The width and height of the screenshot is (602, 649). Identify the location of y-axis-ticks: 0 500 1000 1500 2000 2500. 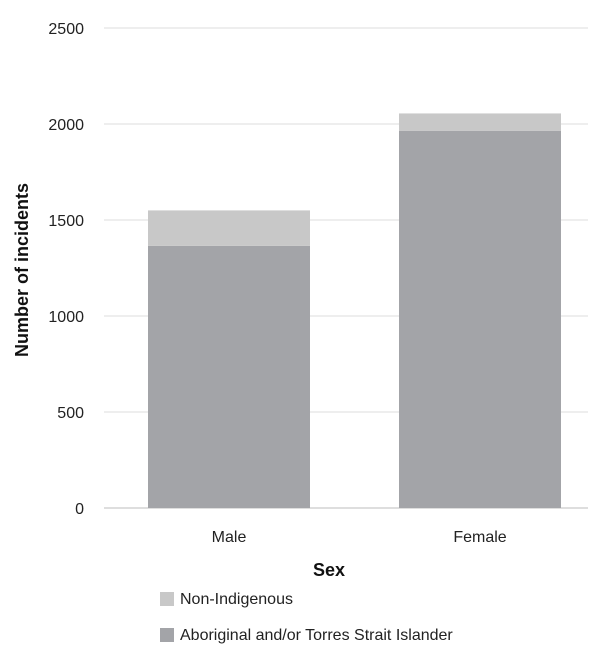
(66, 269).